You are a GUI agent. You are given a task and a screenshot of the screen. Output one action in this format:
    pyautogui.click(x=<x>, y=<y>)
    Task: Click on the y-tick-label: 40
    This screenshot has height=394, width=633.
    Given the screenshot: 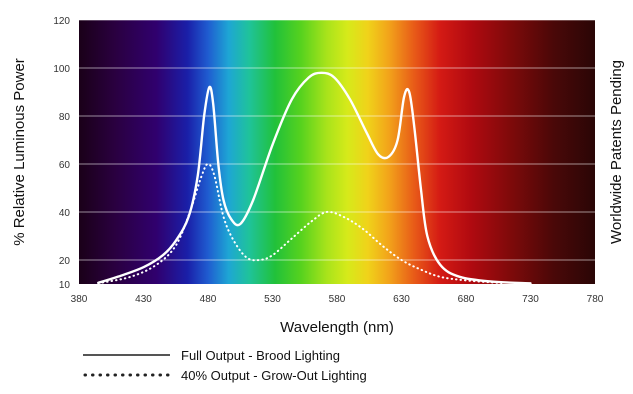 What is the action you would take?
    pyautogui.click(x=65, y=213)
    